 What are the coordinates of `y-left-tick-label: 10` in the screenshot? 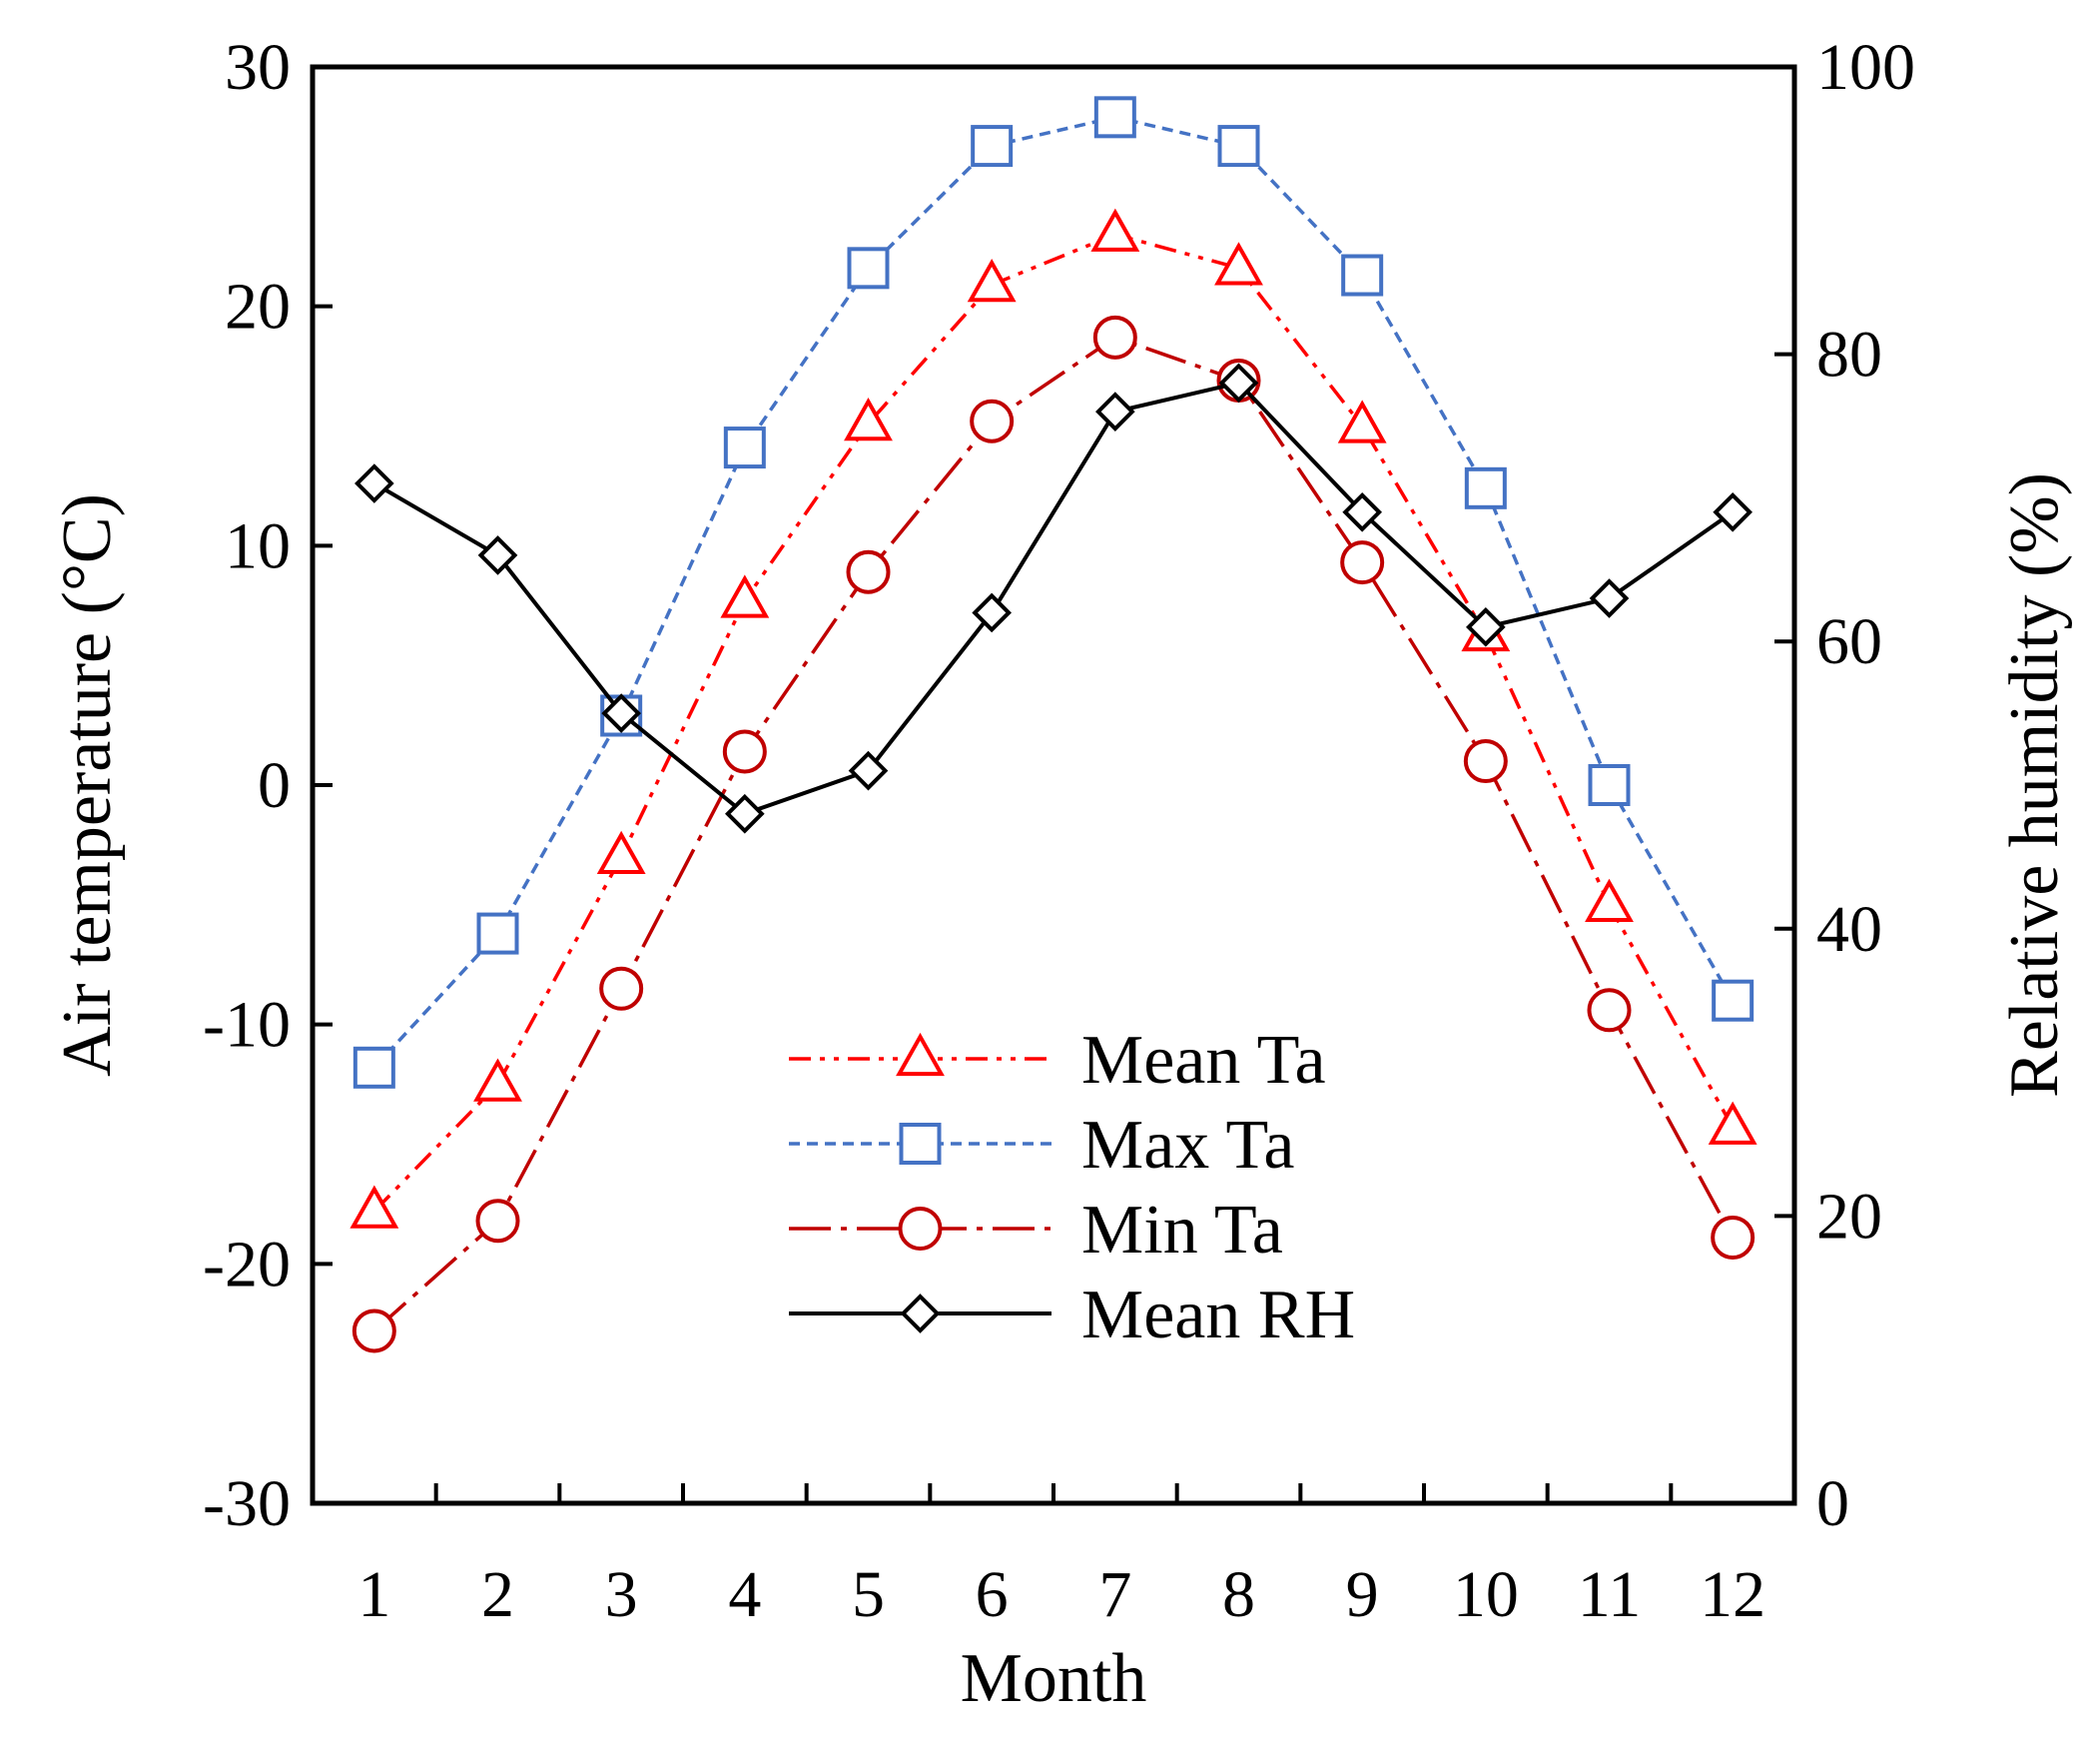 It's located at (258, 545).